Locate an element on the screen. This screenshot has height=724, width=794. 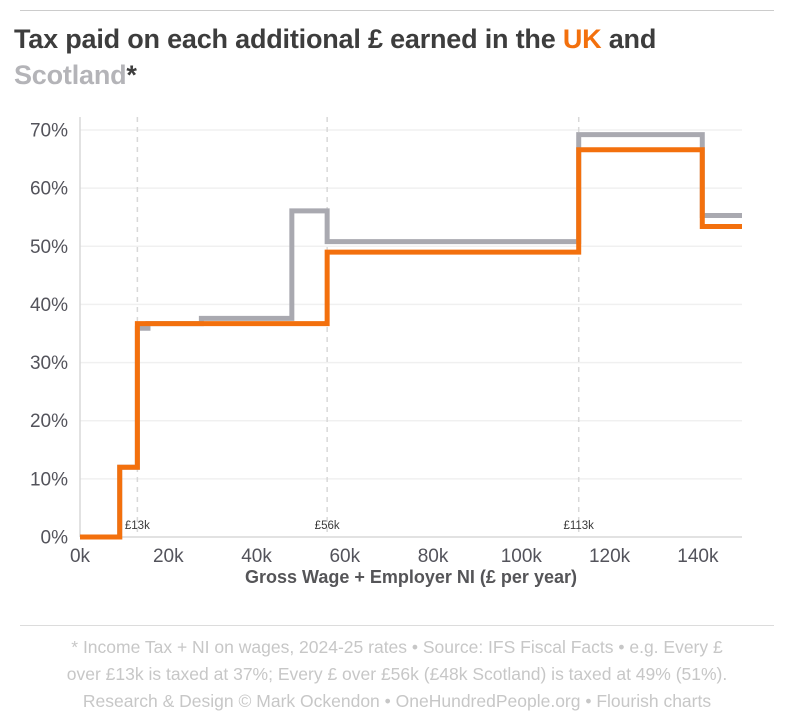
title-text-and: and is located at coordinates (629, 39).